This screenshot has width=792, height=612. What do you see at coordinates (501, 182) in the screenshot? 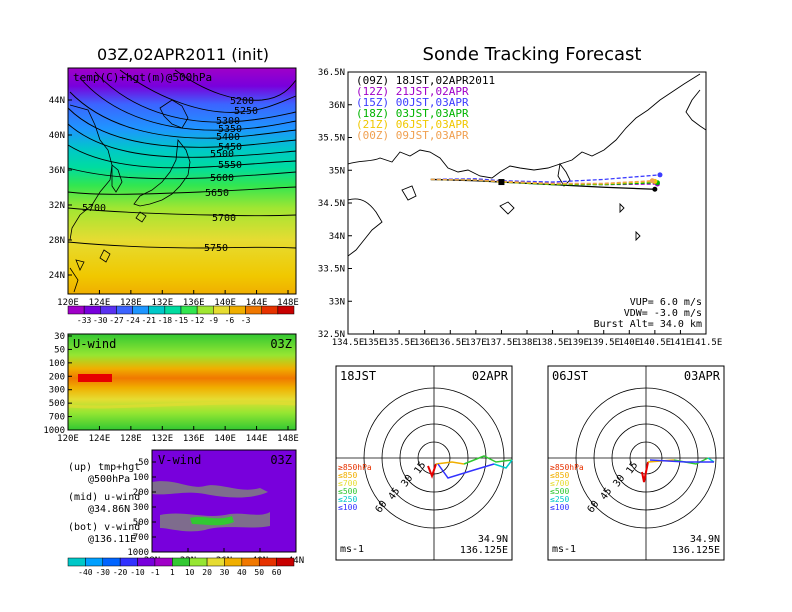
I see `track-midpoint-marker` at bounding box center [501, 182].